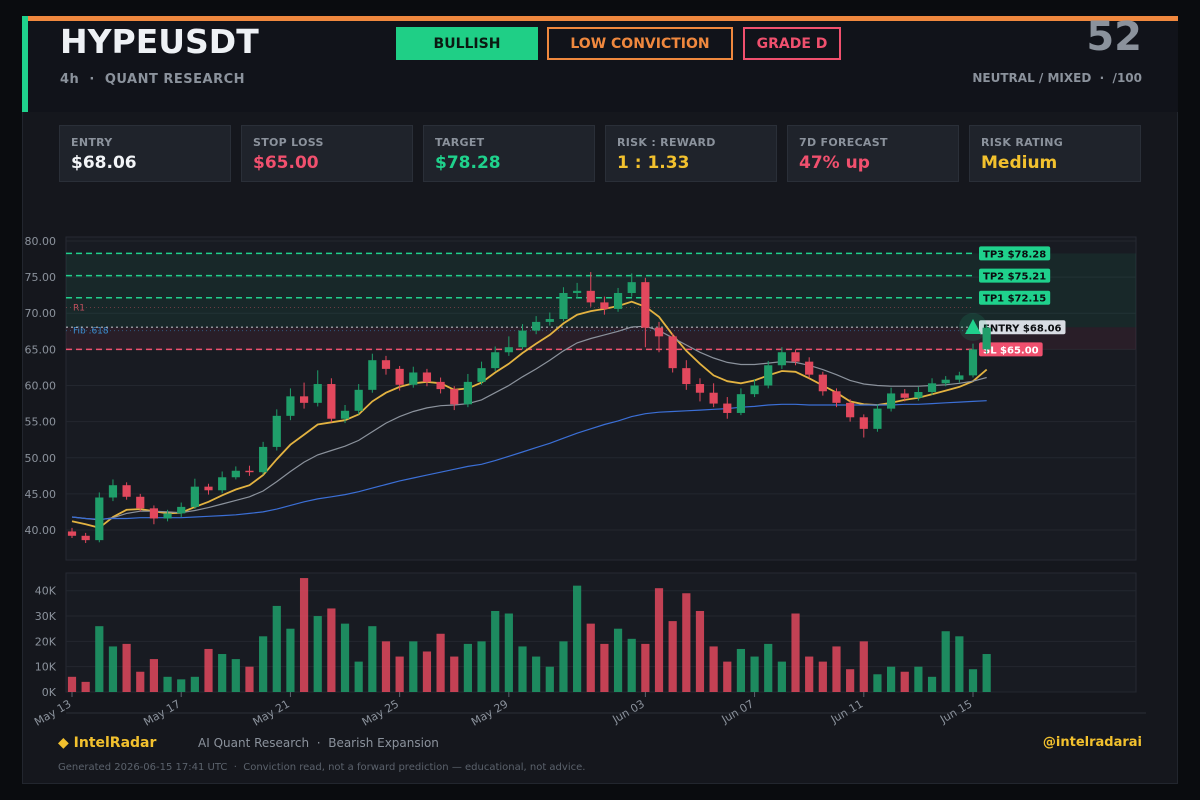 The height and width of the screenshot is (800, 1200). Describe the element at coordinates (327, 153) in the screenshot. I see `stat-card: STOP LOSS $65.00` at that location.